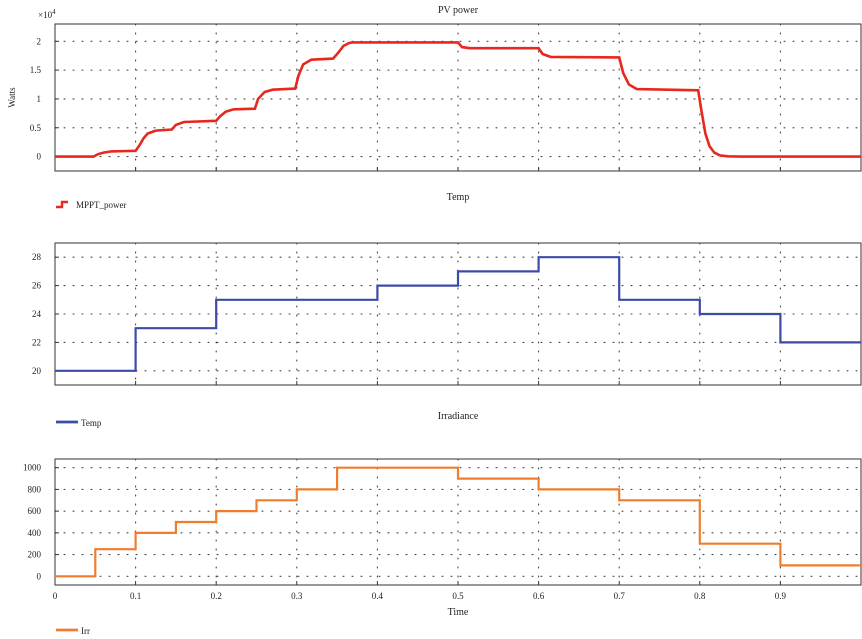 Image resolution: width=862 pixels, height=639 pixels. I want to click on y-tick-label: 26, so click(37, 286).